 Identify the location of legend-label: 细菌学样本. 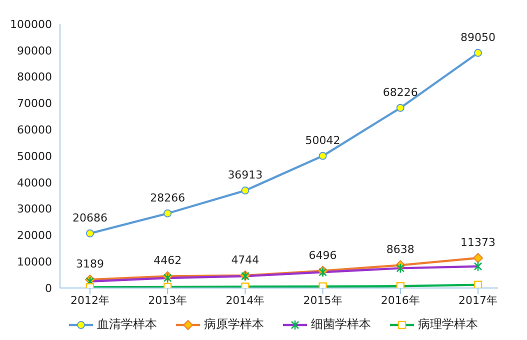
(341, 324).